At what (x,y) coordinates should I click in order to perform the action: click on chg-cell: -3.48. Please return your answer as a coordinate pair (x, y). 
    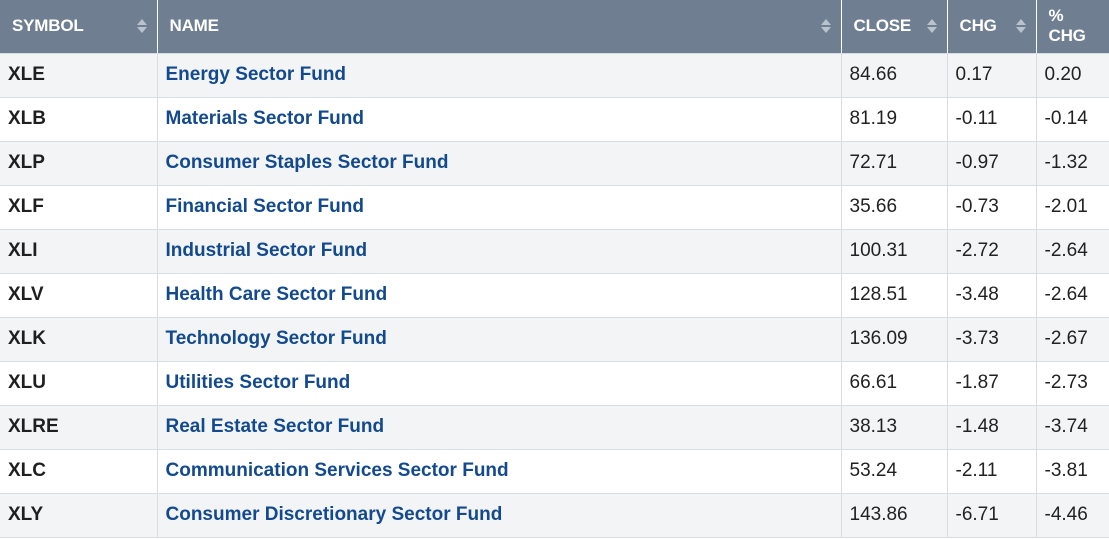
    Looking at the image, I should click on (992, 295).